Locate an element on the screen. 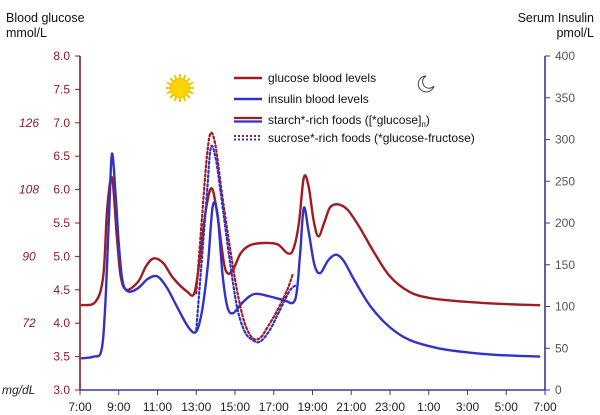 This screenshot has width=600, height=415. right-tick-label: 100 is located at coordinates (565, 307).